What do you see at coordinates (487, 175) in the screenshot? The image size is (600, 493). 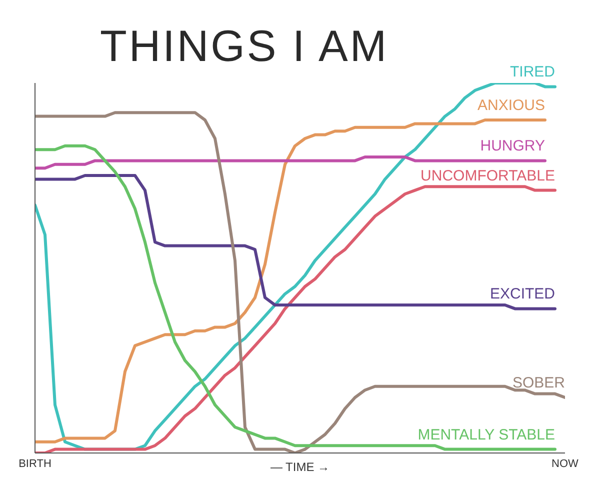 I see `series-label: UNCOMFORTABLE` at bounding box center [487, 175].